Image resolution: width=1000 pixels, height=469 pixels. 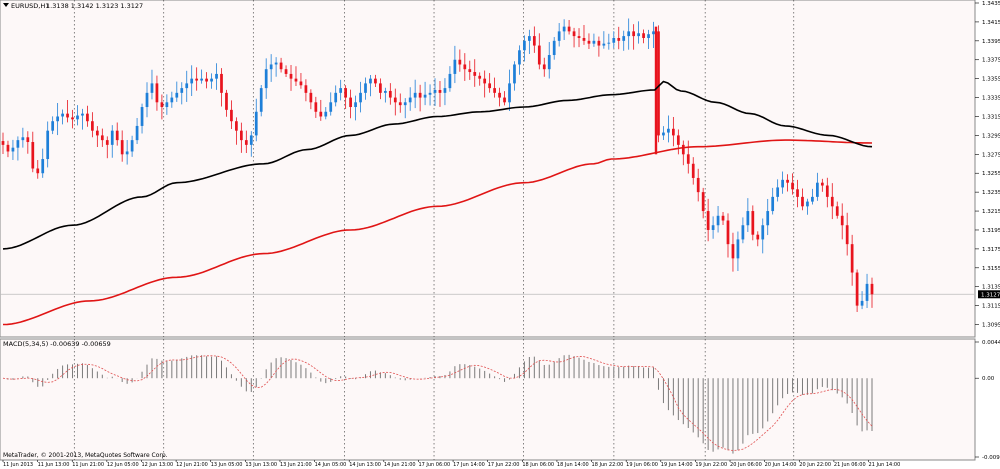 What do you see at coordinates (991, 343) in the screenshot?
I see `macd-tick-label: 0.00446` at bounding box center [991, 343].